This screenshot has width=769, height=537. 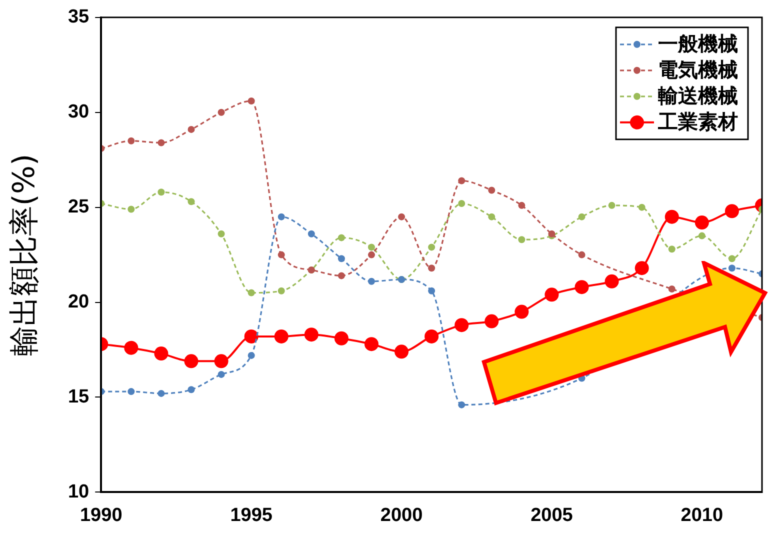 What do you see at coordinates (79, 17) in the screenshot?
I see `y-tick-label: 35` at bounding box center [79, 17].